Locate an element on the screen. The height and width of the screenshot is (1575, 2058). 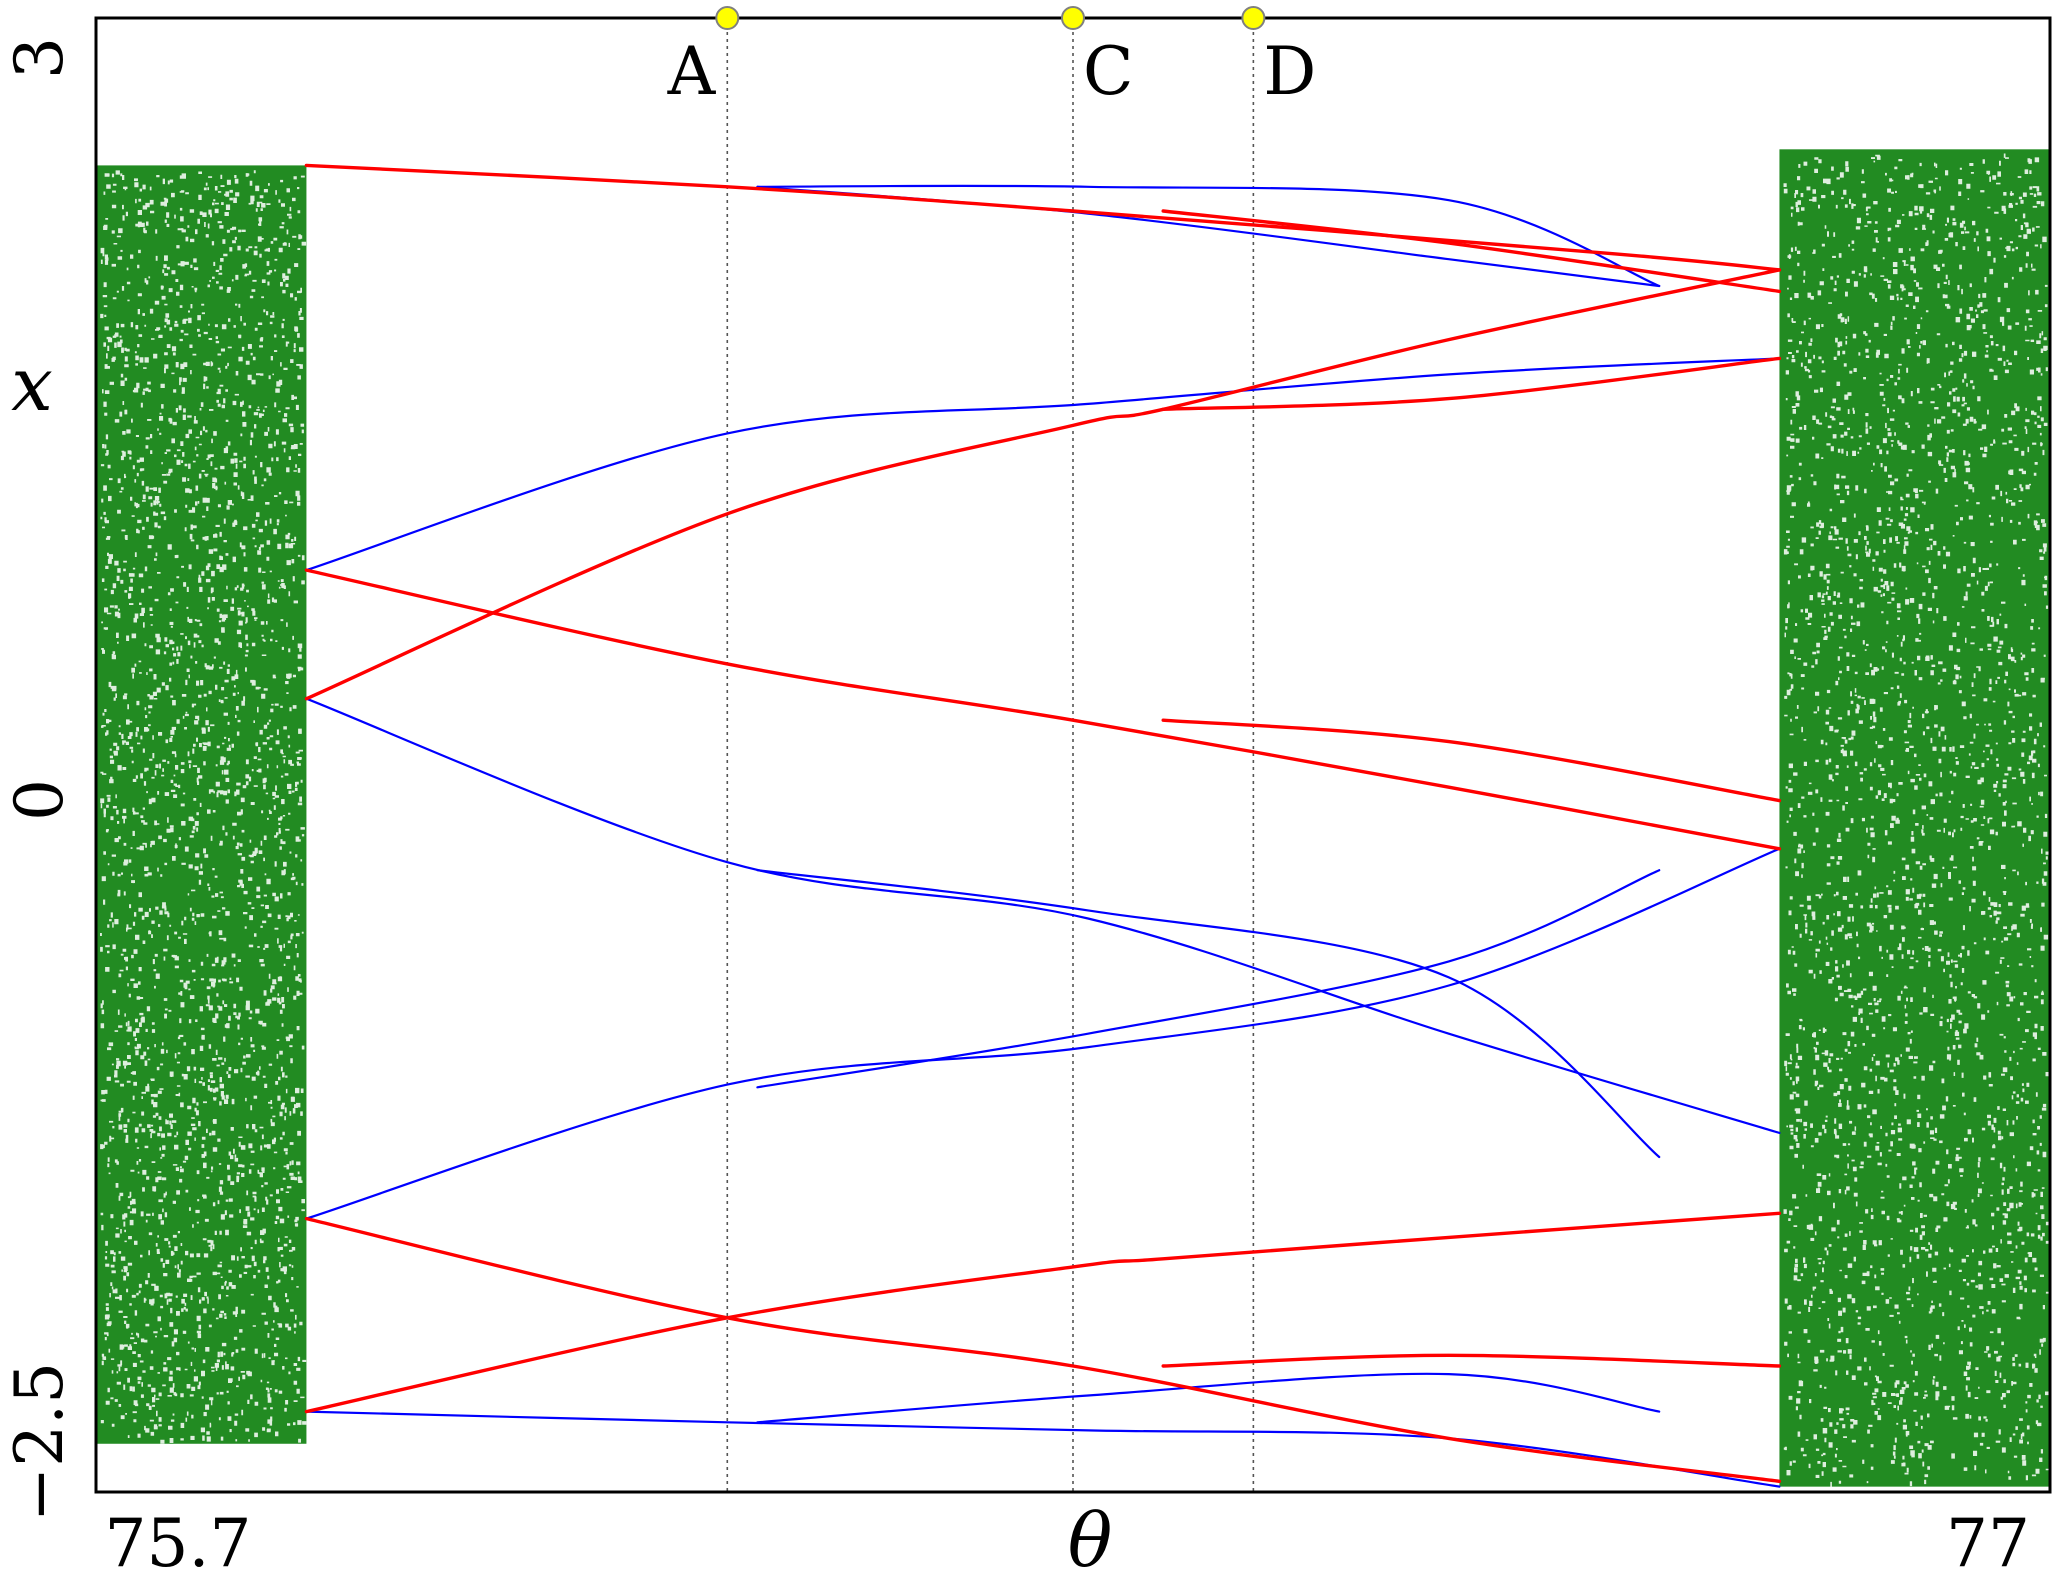
marker-label-a: A is located at coordinates (692, 71).